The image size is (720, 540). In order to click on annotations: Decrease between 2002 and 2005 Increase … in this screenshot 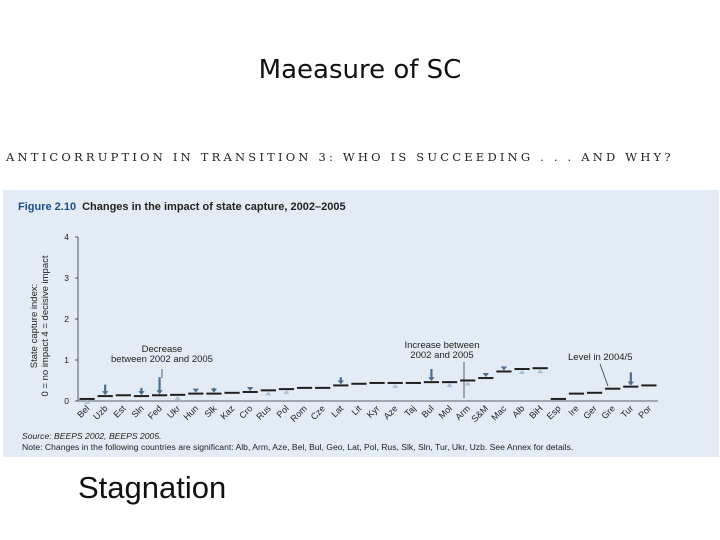, I will do `click(371, 369)`.